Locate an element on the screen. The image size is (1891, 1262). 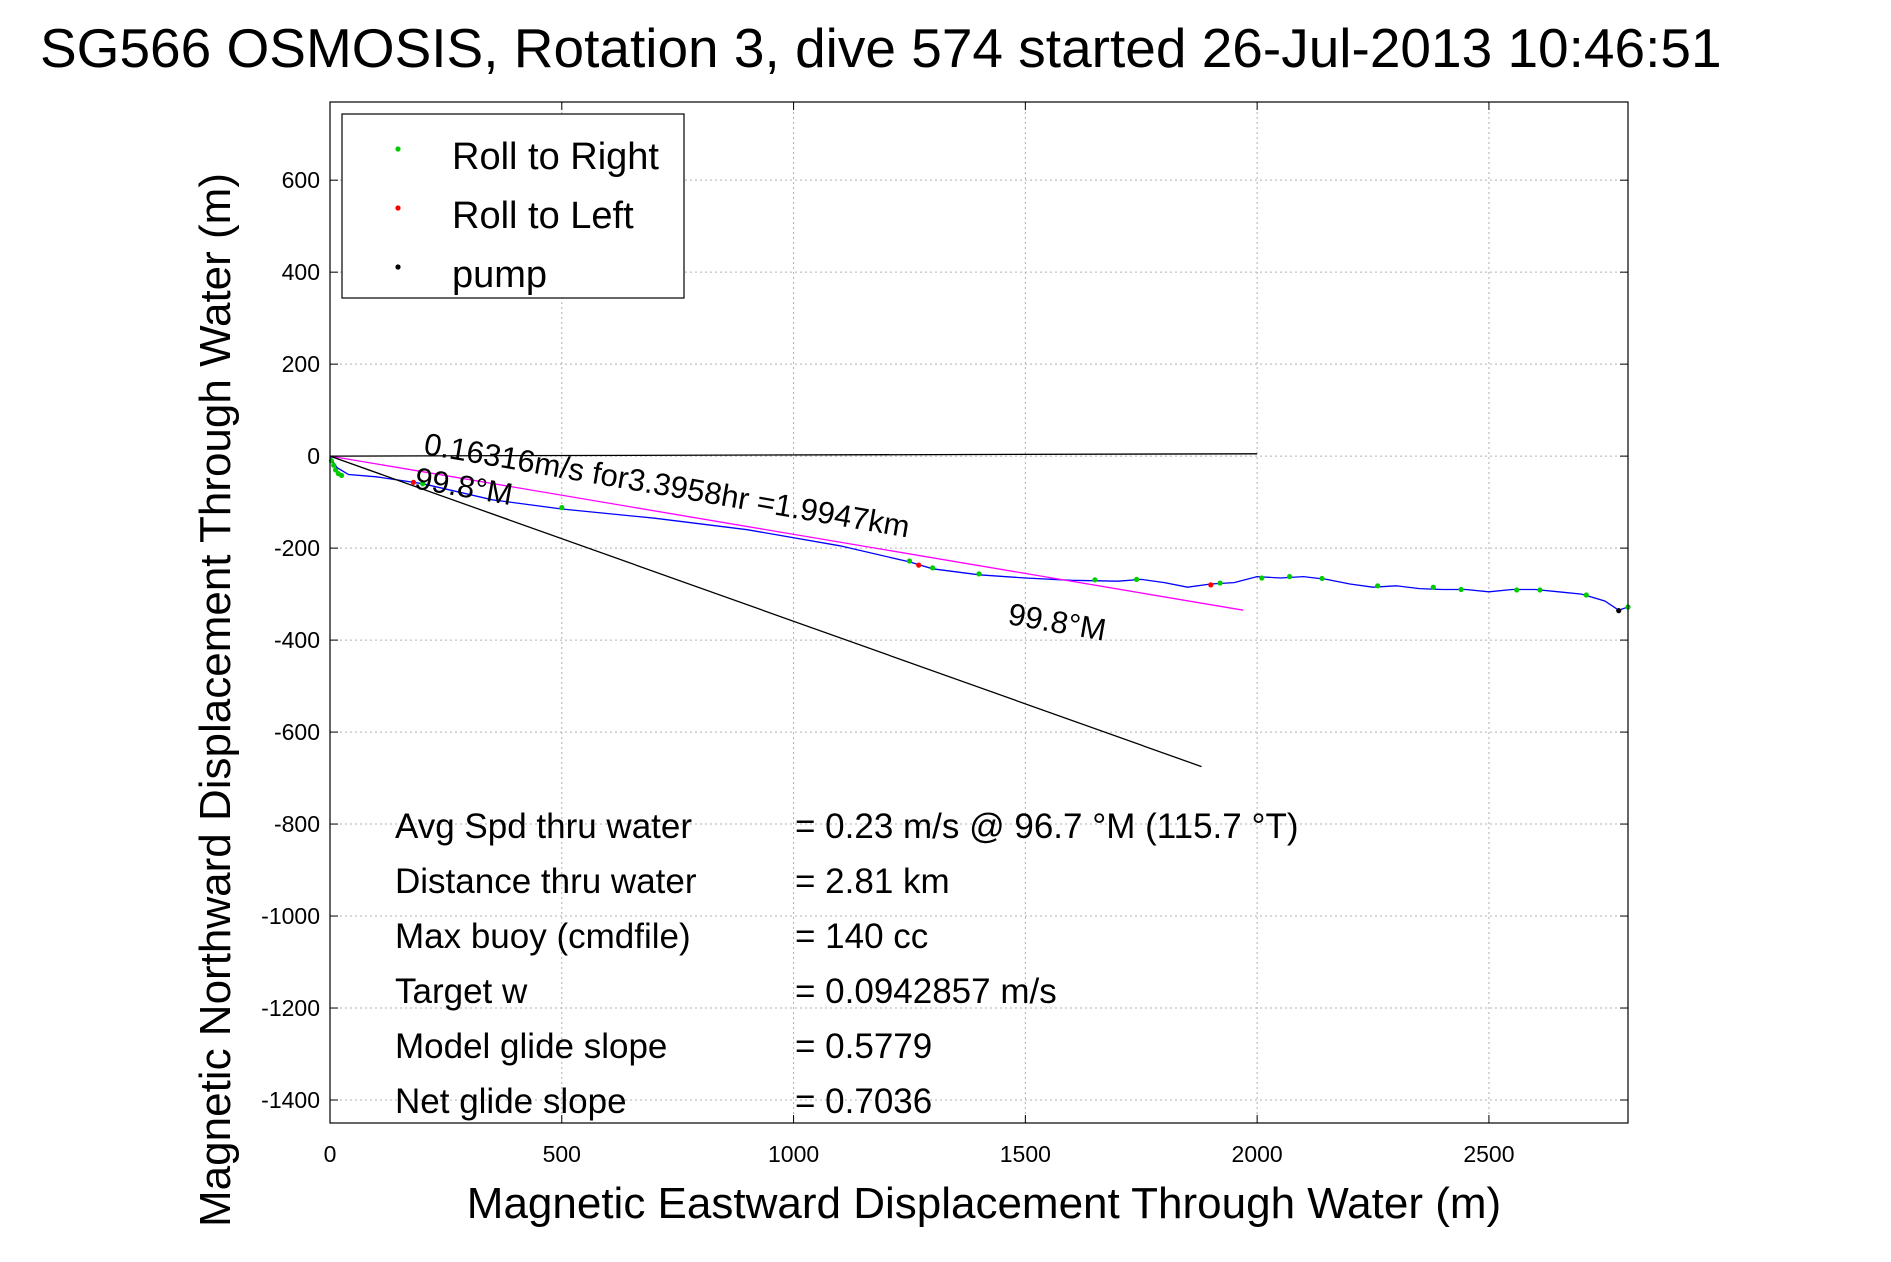
legend-entry-label: Roll to Right is located at coordinates (555, 157).